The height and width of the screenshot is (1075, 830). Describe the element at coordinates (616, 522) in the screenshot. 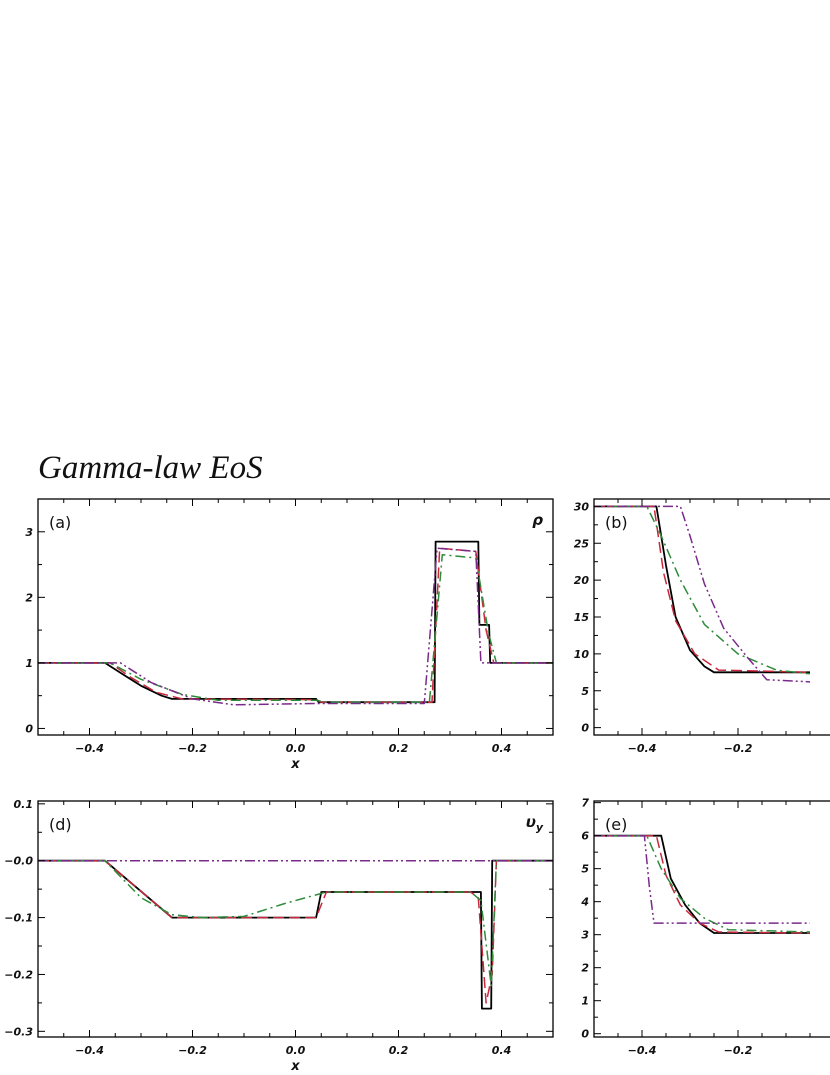

I see `panel-label: (b)` at that location.